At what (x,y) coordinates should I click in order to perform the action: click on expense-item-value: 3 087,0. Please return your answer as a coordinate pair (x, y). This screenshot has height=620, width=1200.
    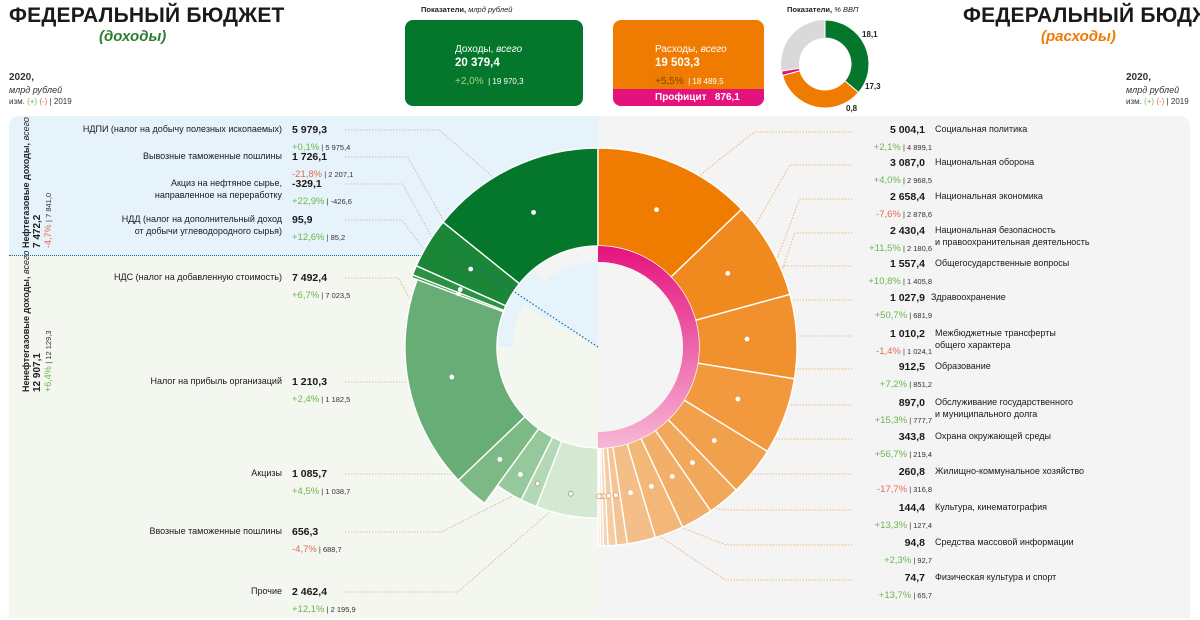
    Looking at the image, I should click on (907, 163).